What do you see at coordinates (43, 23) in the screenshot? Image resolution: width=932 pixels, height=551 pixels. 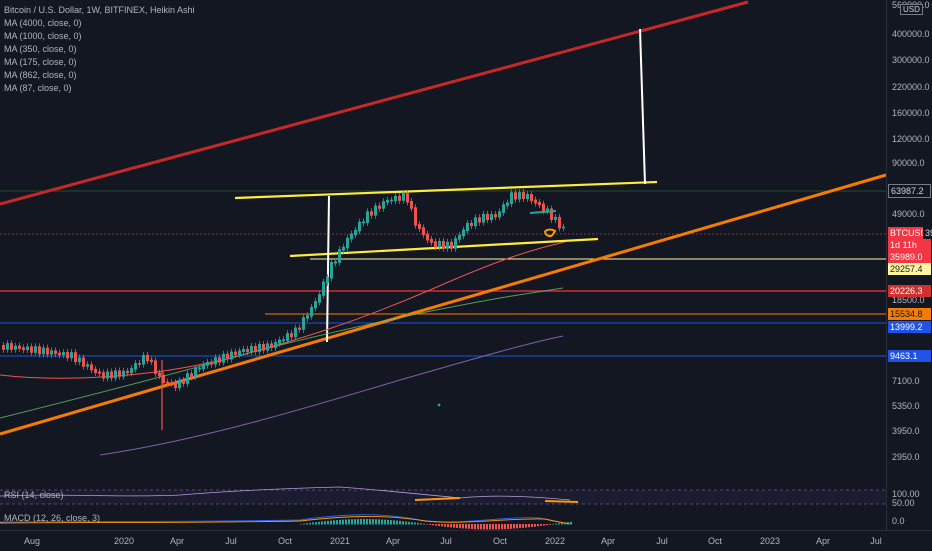 I see `legend-ma: MA (4000, close, 0)` at bounding box center [43, 23].